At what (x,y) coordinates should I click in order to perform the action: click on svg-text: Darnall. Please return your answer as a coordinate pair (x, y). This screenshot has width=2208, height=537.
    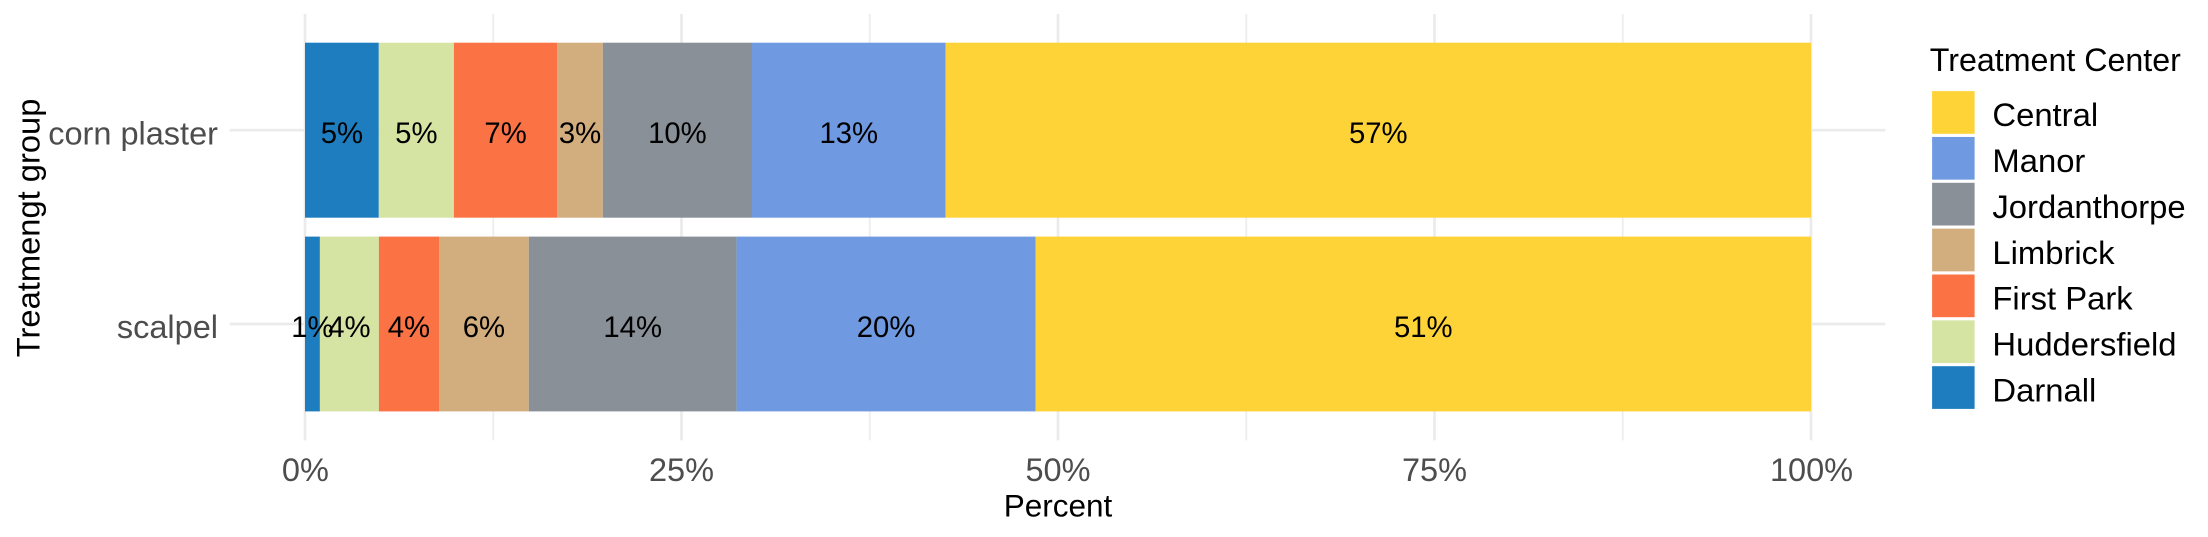
    Looking at the image, I should click on (2044, 389).